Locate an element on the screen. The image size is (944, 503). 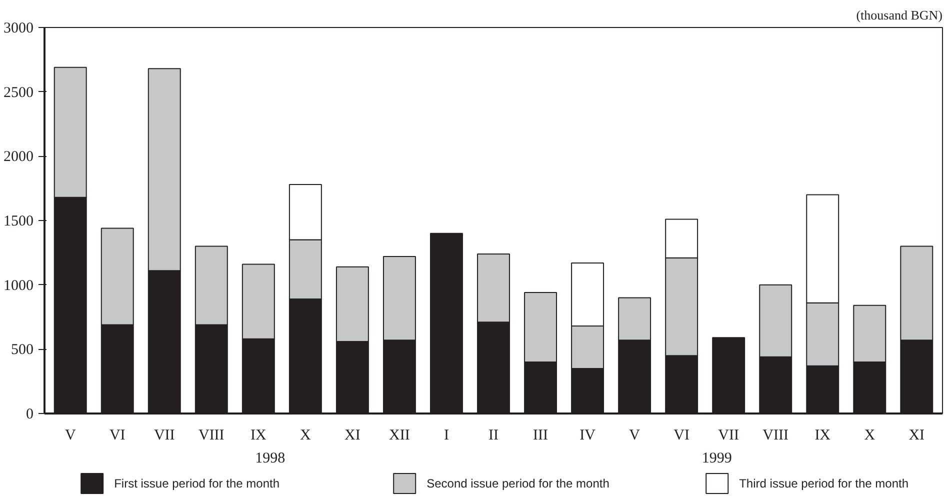
y-tick-label: 500 is located at coordinates (22, 350).